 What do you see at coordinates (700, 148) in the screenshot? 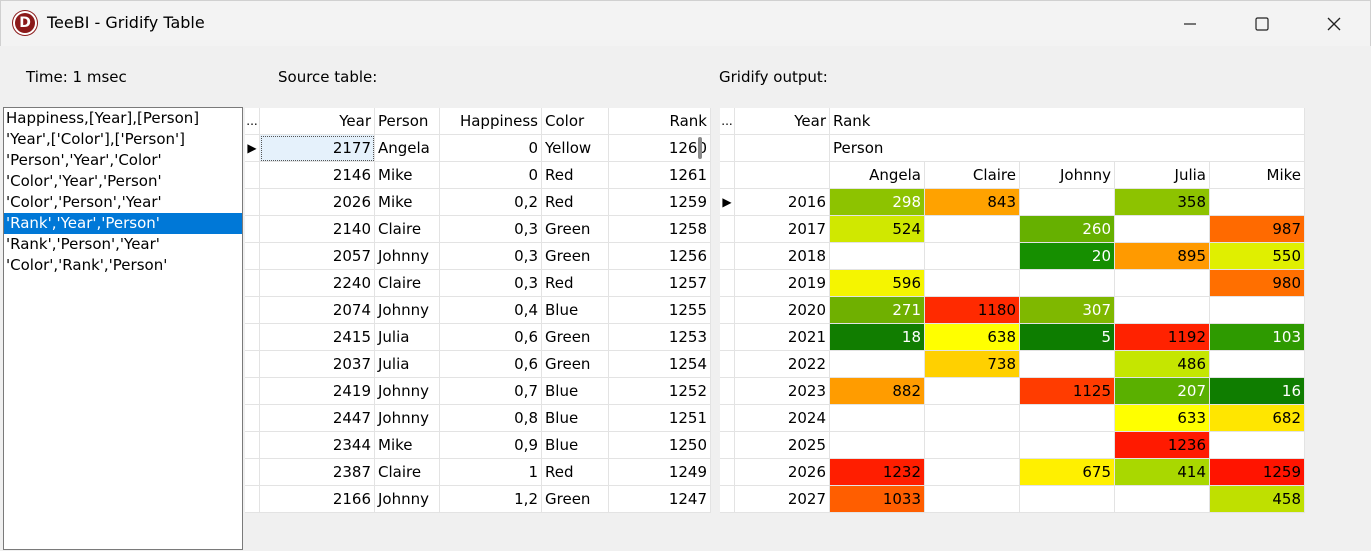
I see `source-scrollbar-thumb` at bounding box center [700, 148].